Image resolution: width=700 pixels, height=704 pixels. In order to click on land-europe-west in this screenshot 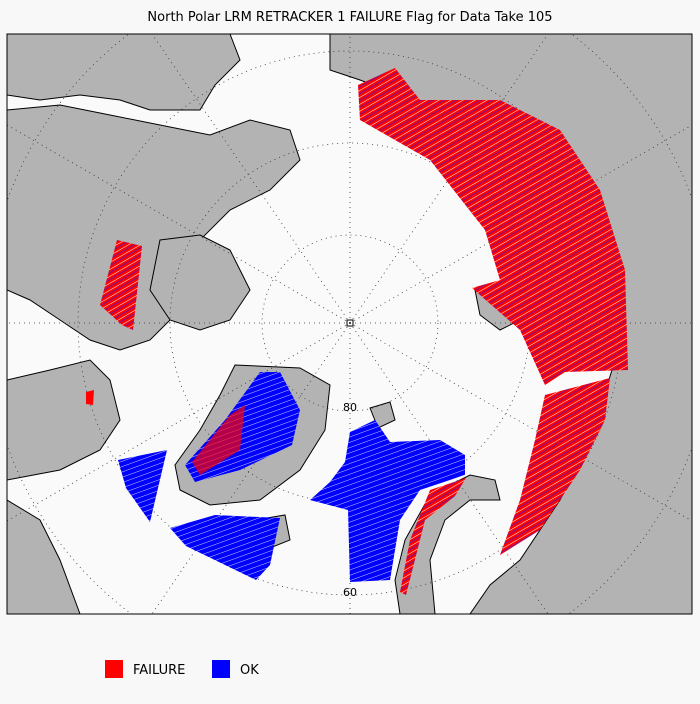, I will do `click(44, 556)`.